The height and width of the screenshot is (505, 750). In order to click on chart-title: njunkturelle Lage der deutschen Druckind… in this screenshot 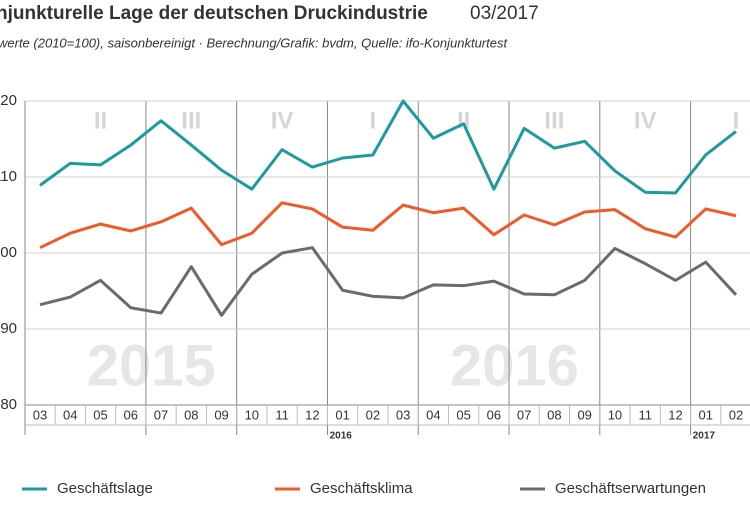, I will do `click(214, 13)`.